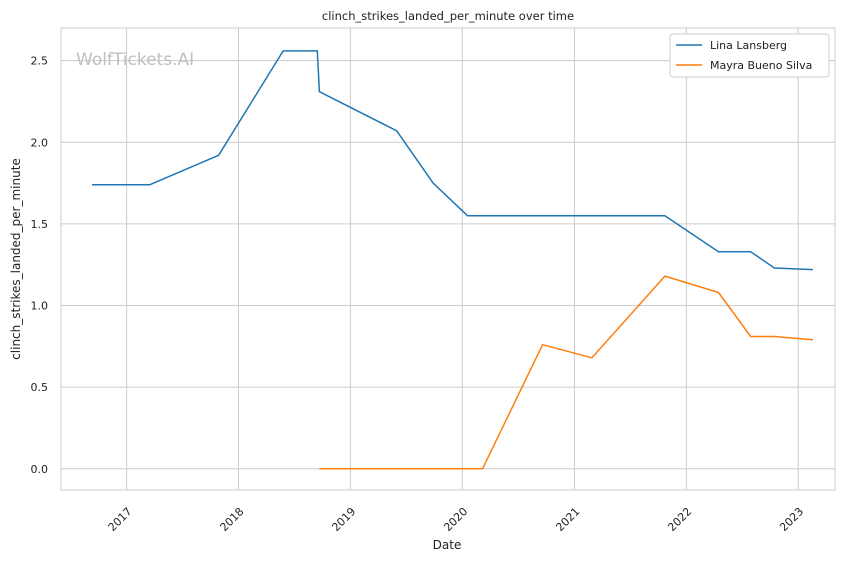 The image size is (844, 561). Describe the element at coordinates (40, 224) in the screenshot. I see `y-tick-label-1.5: 1.5` at that location.